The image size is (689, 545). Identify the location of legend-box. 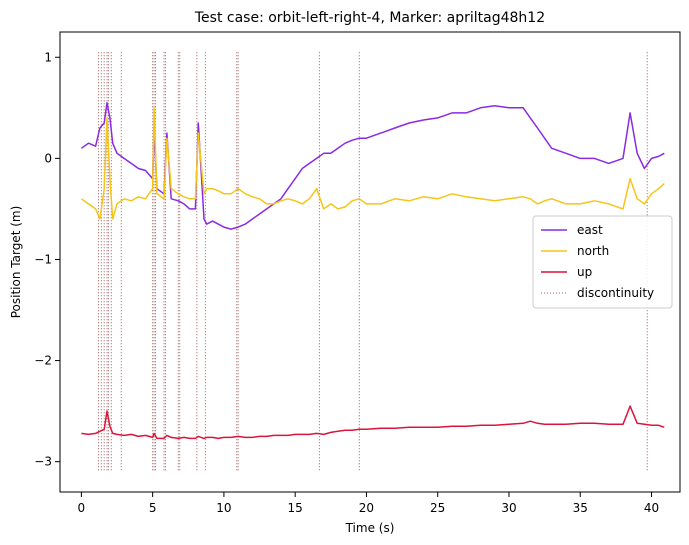
(602, 262).